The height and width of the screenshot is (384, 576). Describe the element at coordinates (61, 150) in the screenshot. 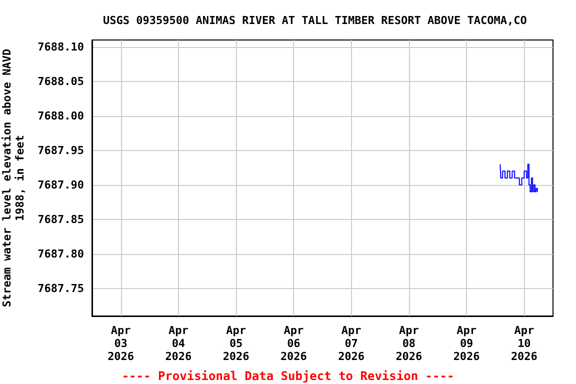

I see `y-tick-label: 7687.95` at that location.